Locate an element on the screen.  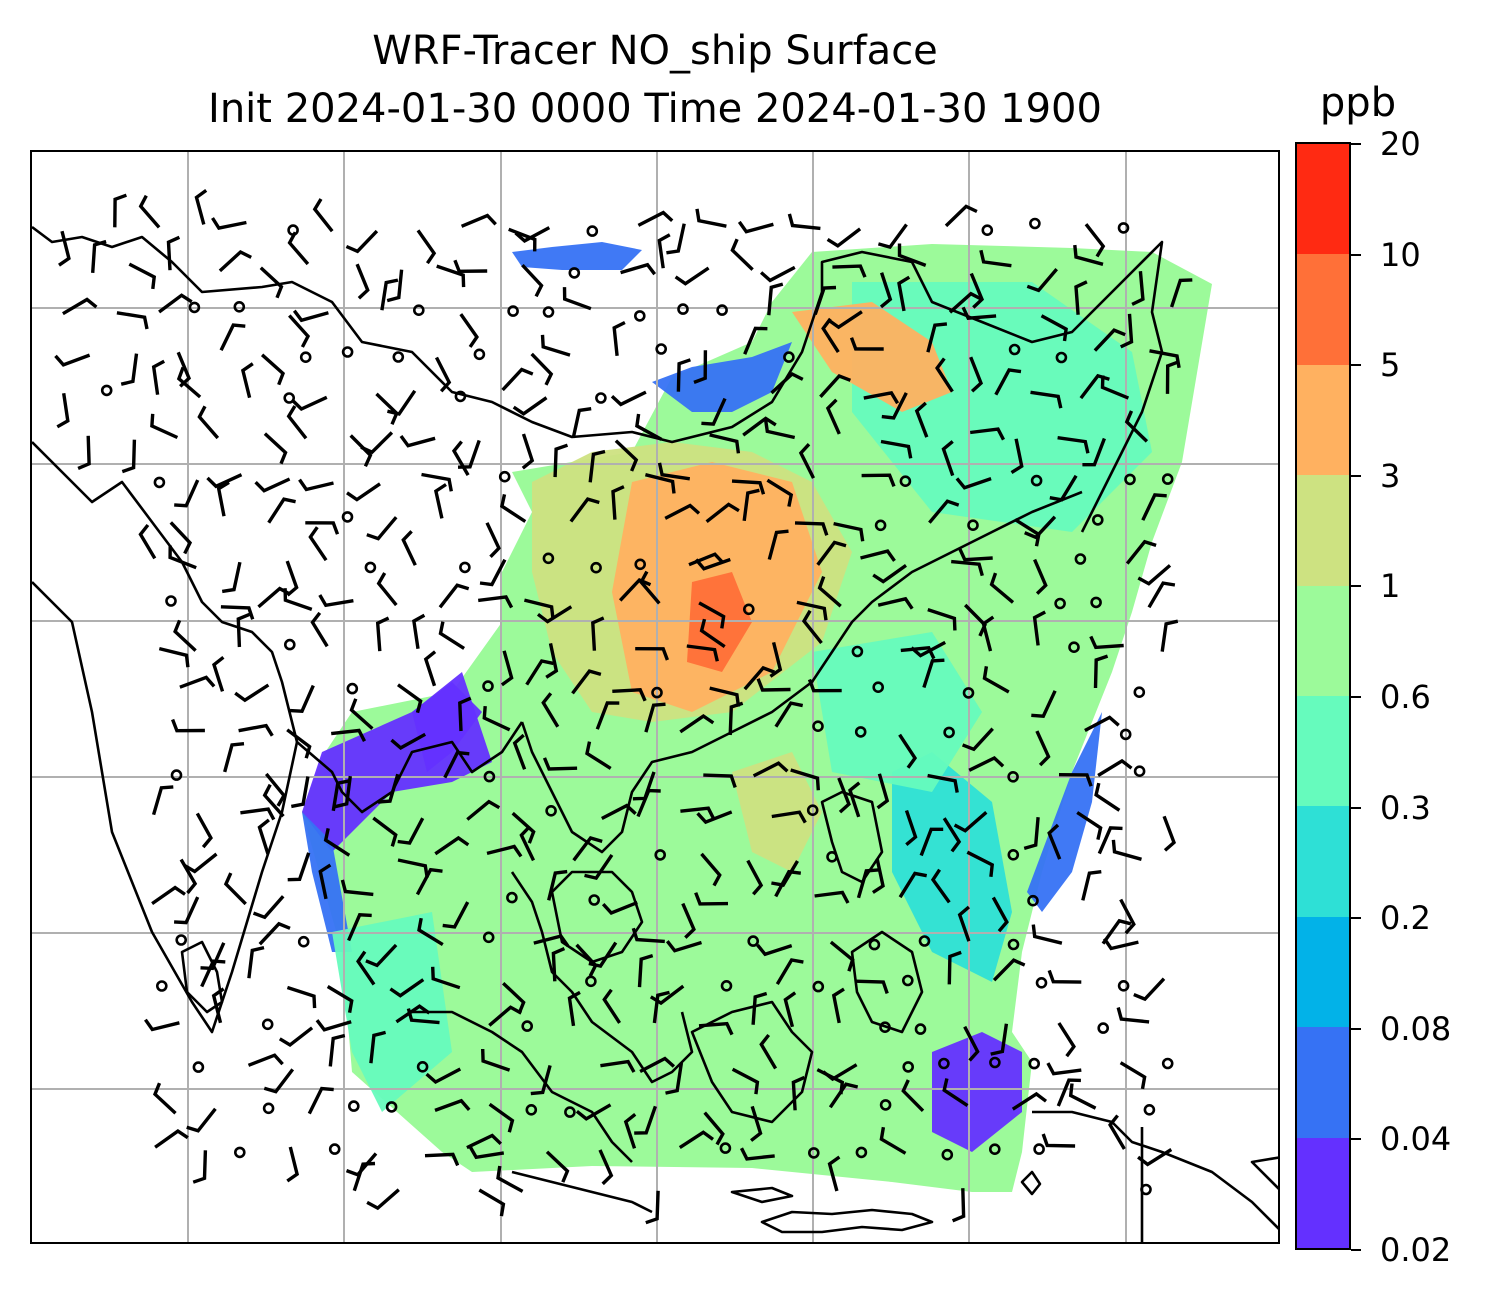
colorbar-tick-mark is located at coordinates (1356, 1139).